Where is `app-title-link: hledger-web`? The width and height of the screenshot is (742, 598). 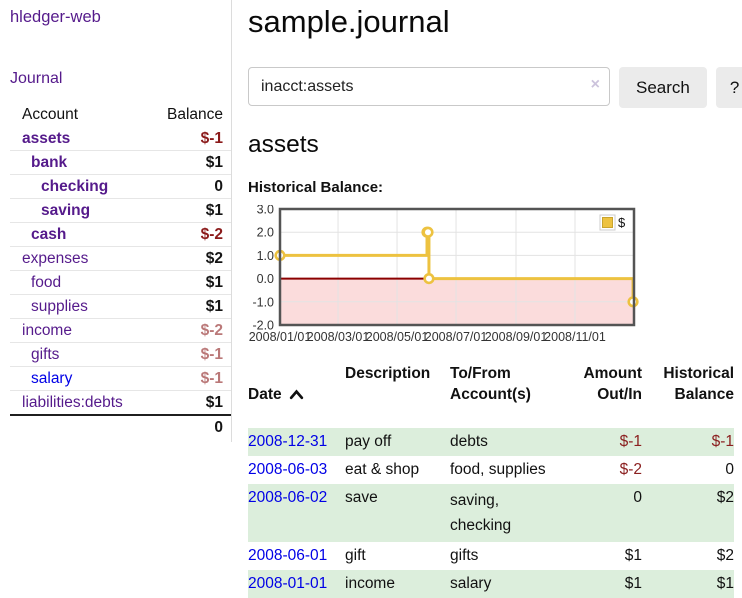 app-title-link: hledger-web is located at coordinates (55, 17).